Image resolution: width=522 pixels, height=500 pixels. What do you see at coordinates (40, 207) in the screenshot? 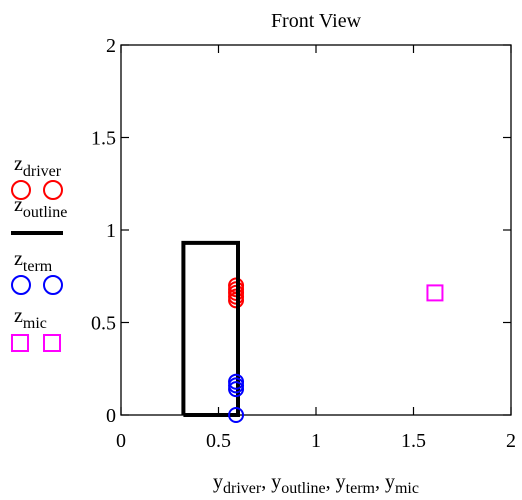
I see `legend-label-outline: zoutline` at bounding box center [40, 207].